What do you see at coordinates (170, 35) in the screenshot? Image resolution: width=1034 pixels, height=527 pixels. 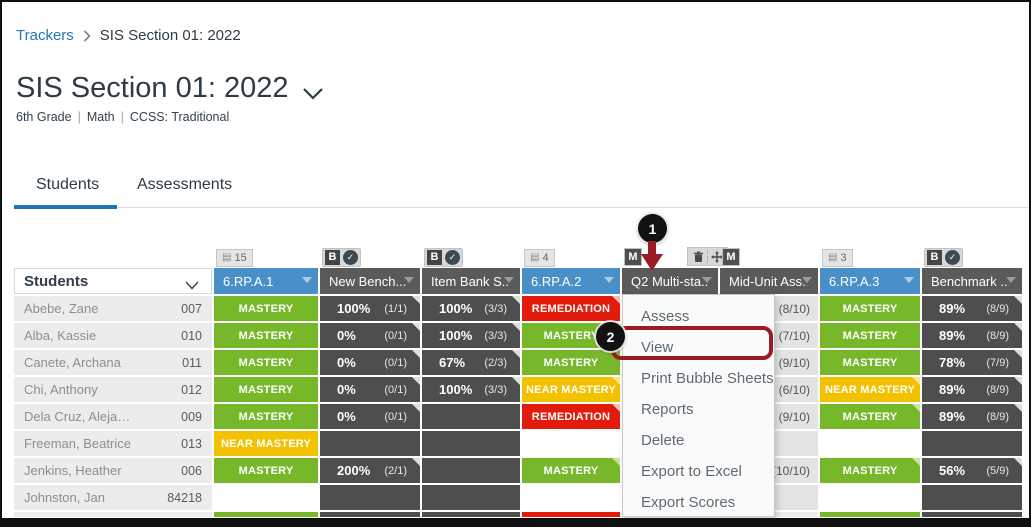 I see `breadcrumb-current: SIS Section 01: 2022` at bounding box center [170, 35].